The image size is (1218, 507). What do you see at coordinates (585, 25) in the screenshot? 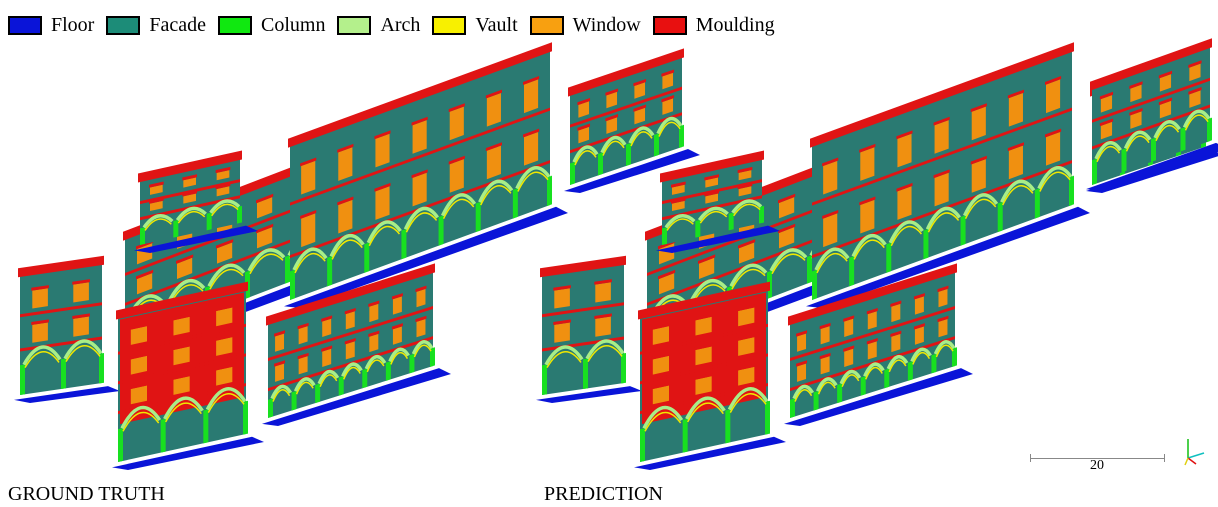
I see `legend-item-window: Window` at bounding box center [585, 25].